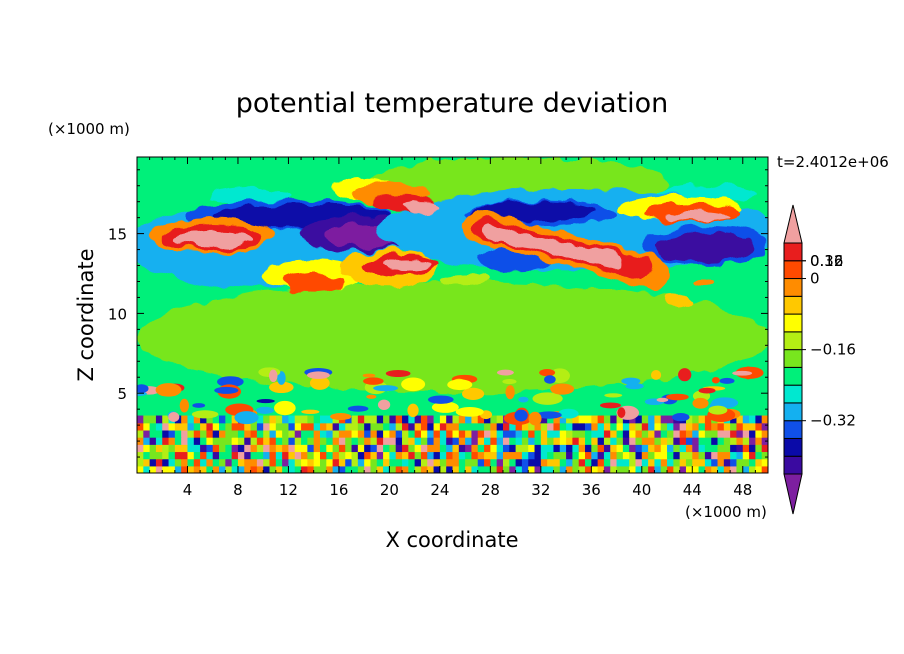  What do you see at coordinates (826, 261) in the screenshot?
I see `colorbar-tick-label: 0.16` at bounding box center [826, 261].